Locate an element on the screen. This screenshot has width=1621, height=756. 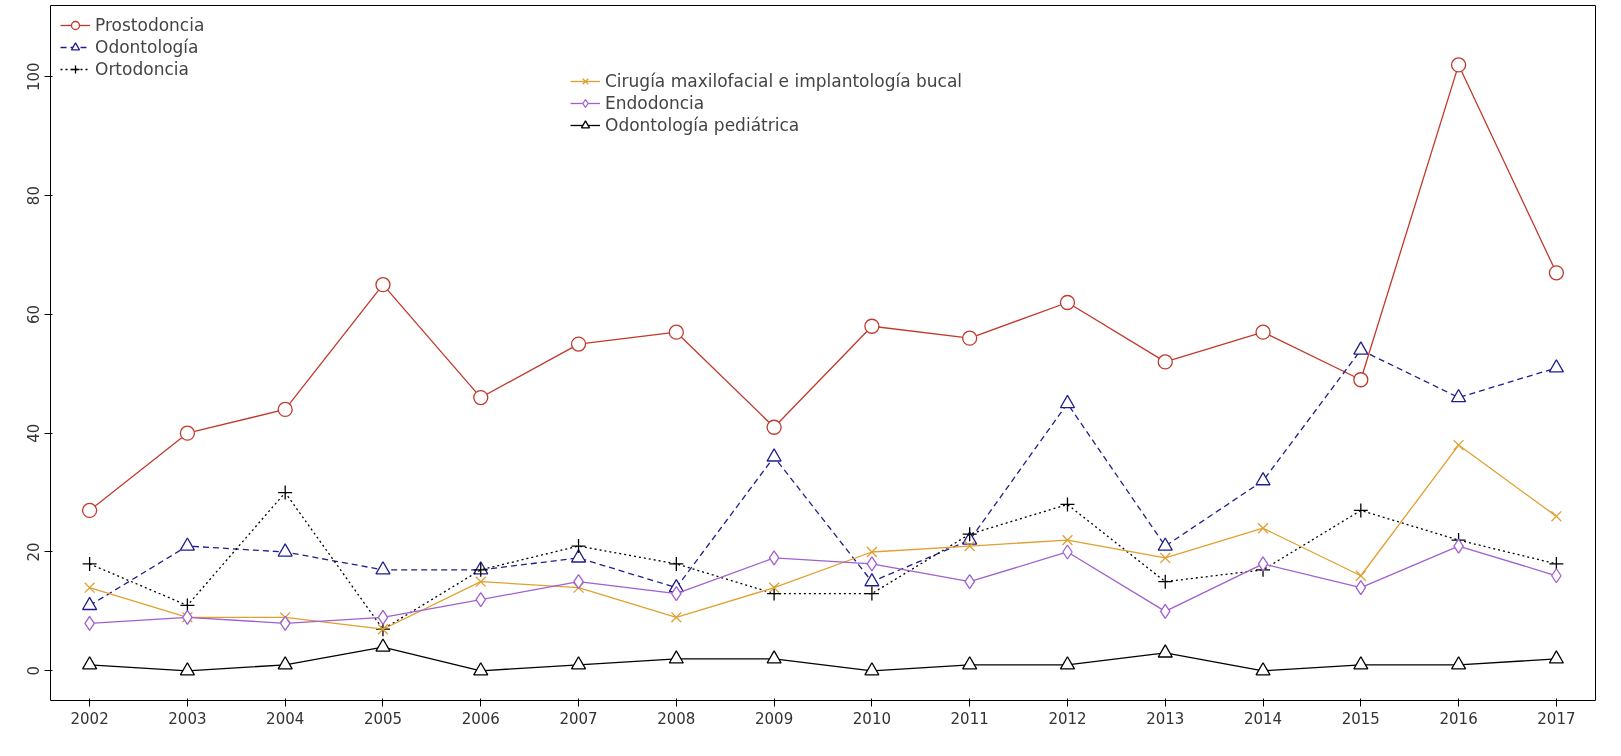
x-tick-label: 2003 is located at coordinates (187, 718).